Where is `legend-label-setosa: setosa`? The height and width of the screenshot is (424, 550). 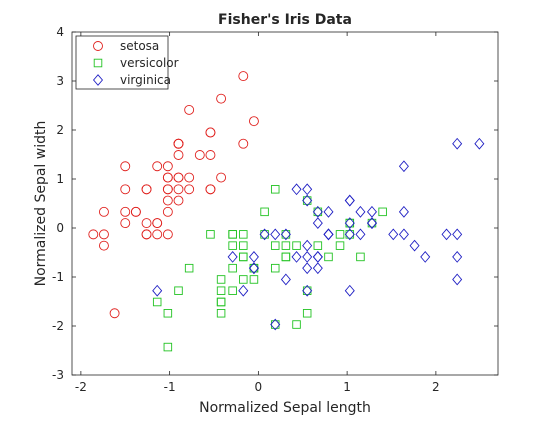
legend-label-setosa: setosa is located at coordinates (139, 46).